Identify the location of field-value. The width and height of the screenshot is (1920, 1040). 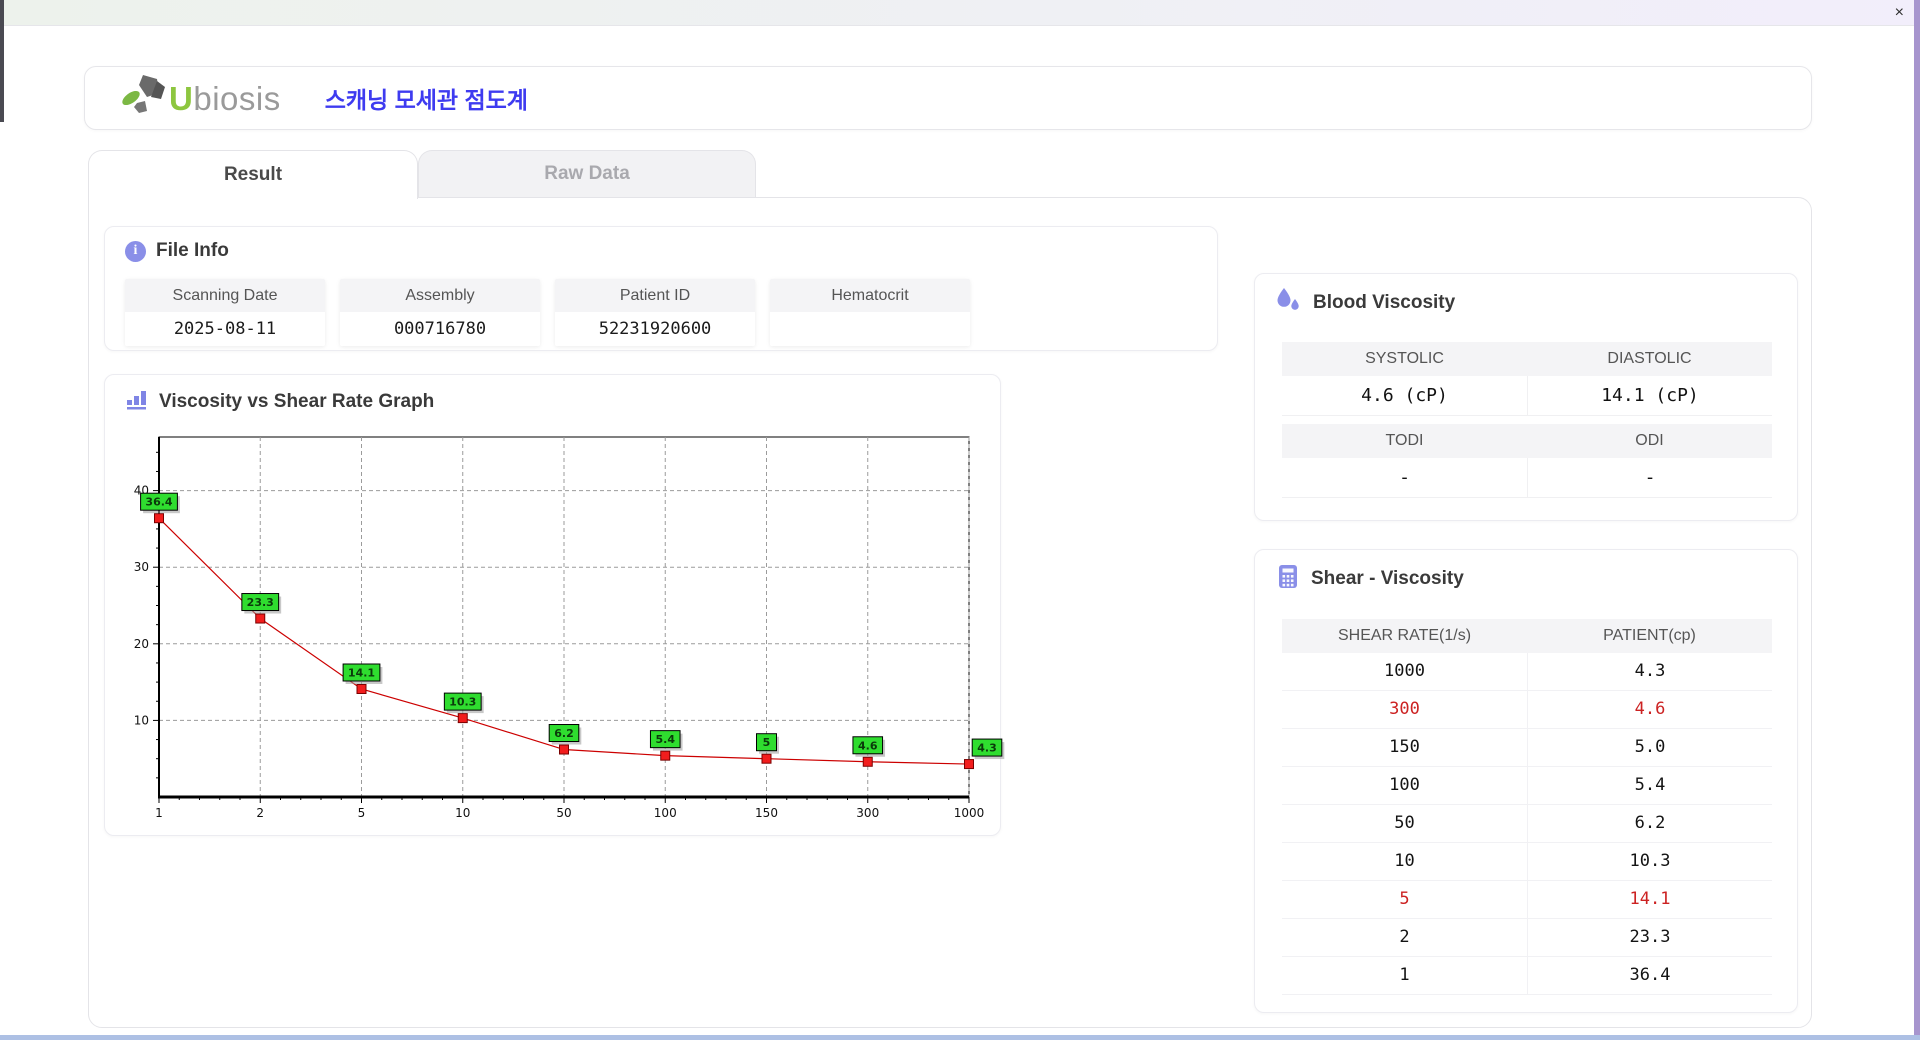
(870, 329).